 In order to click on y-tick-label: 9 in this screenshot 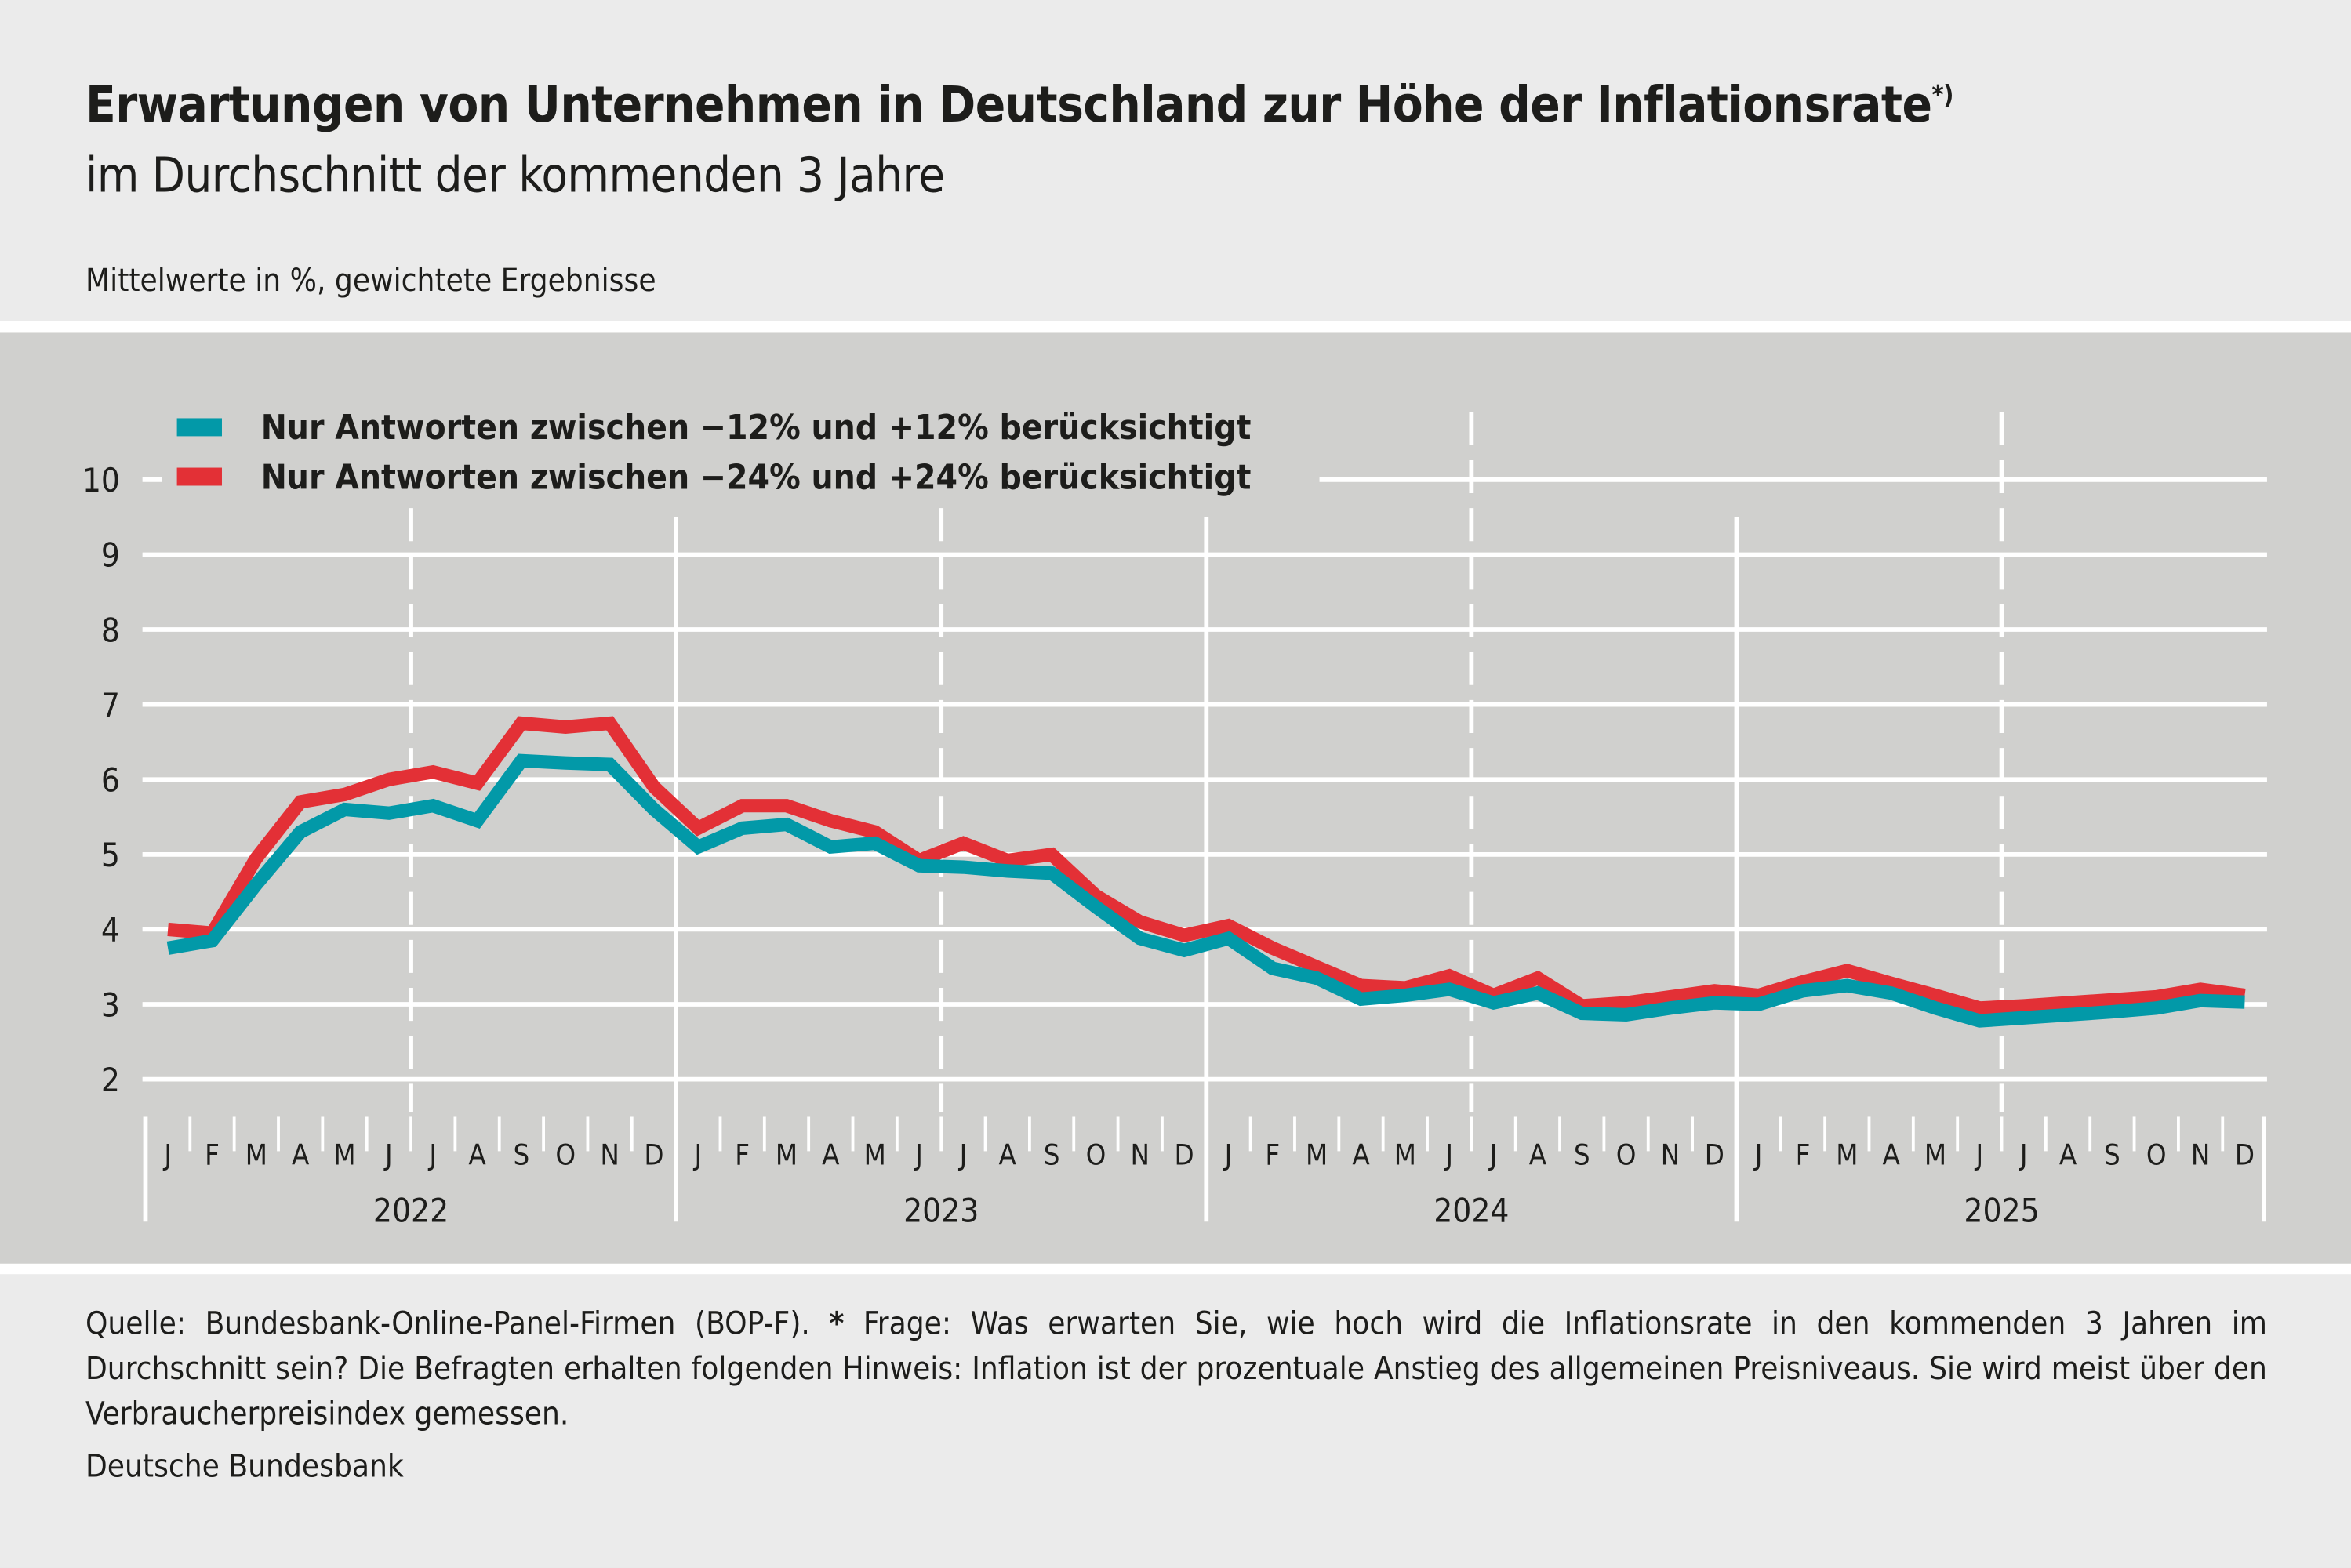, I will do `click(110, 555)`.